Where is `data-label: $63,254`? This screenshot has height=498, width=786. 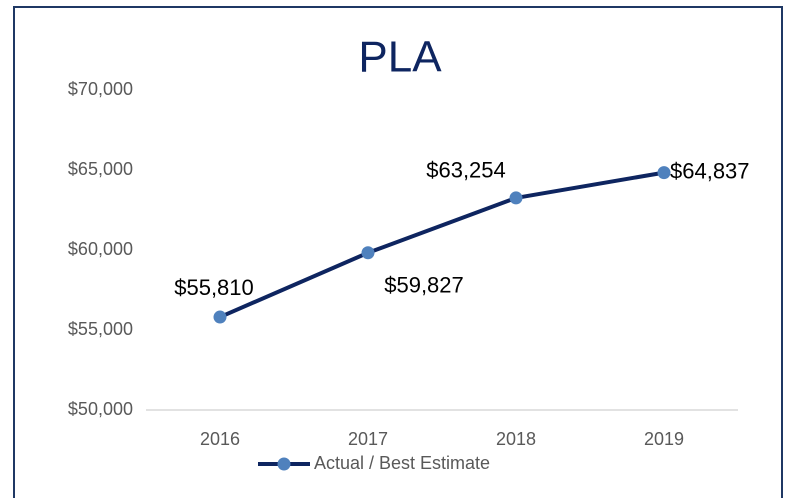
data-label: $63,254 is located at coordinates (466, 170).